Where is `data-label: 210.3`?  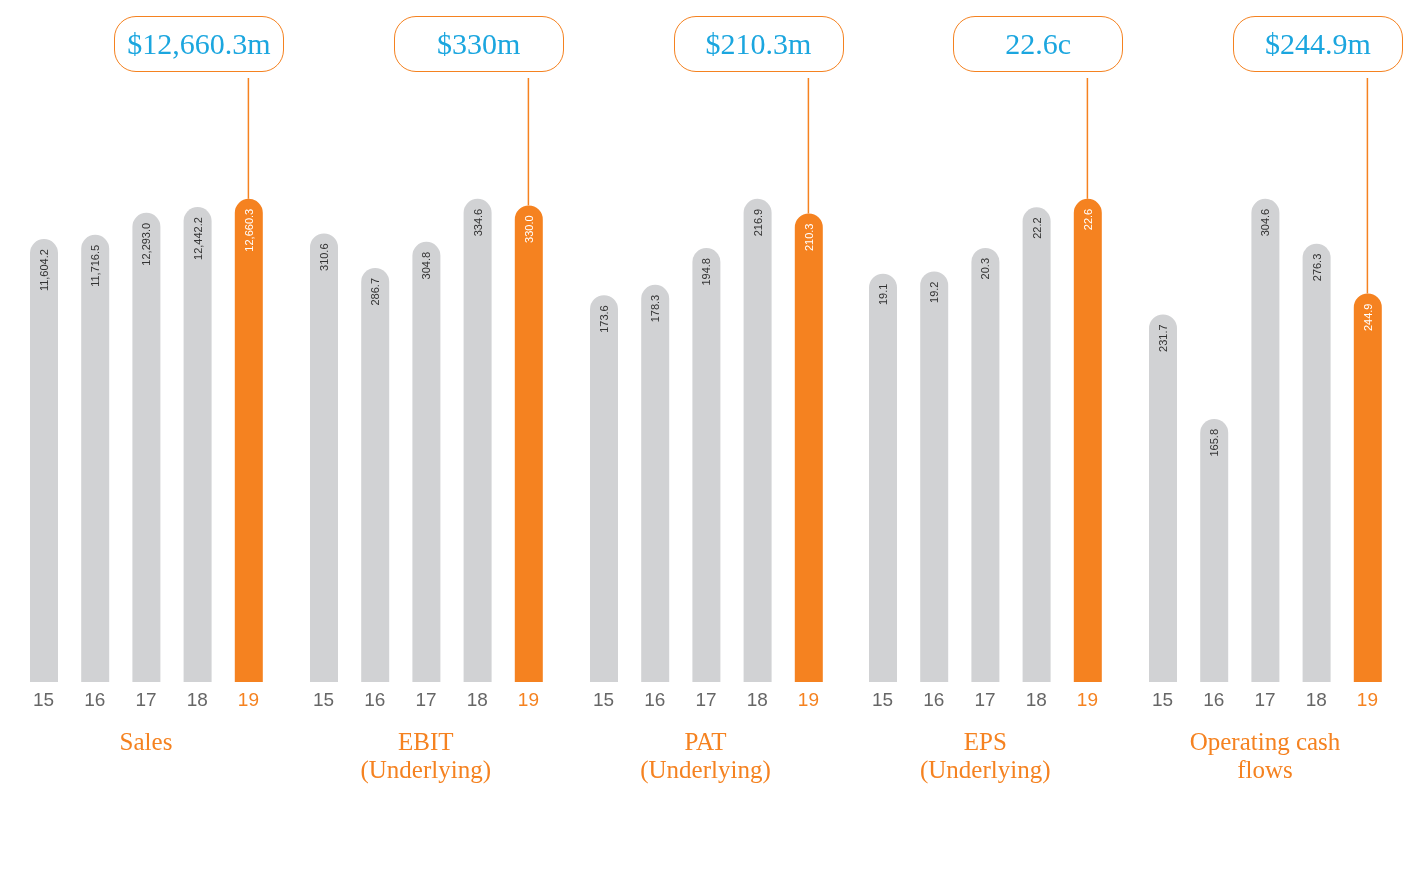 data-label: 210.3 is located at coordinates (808, 237).